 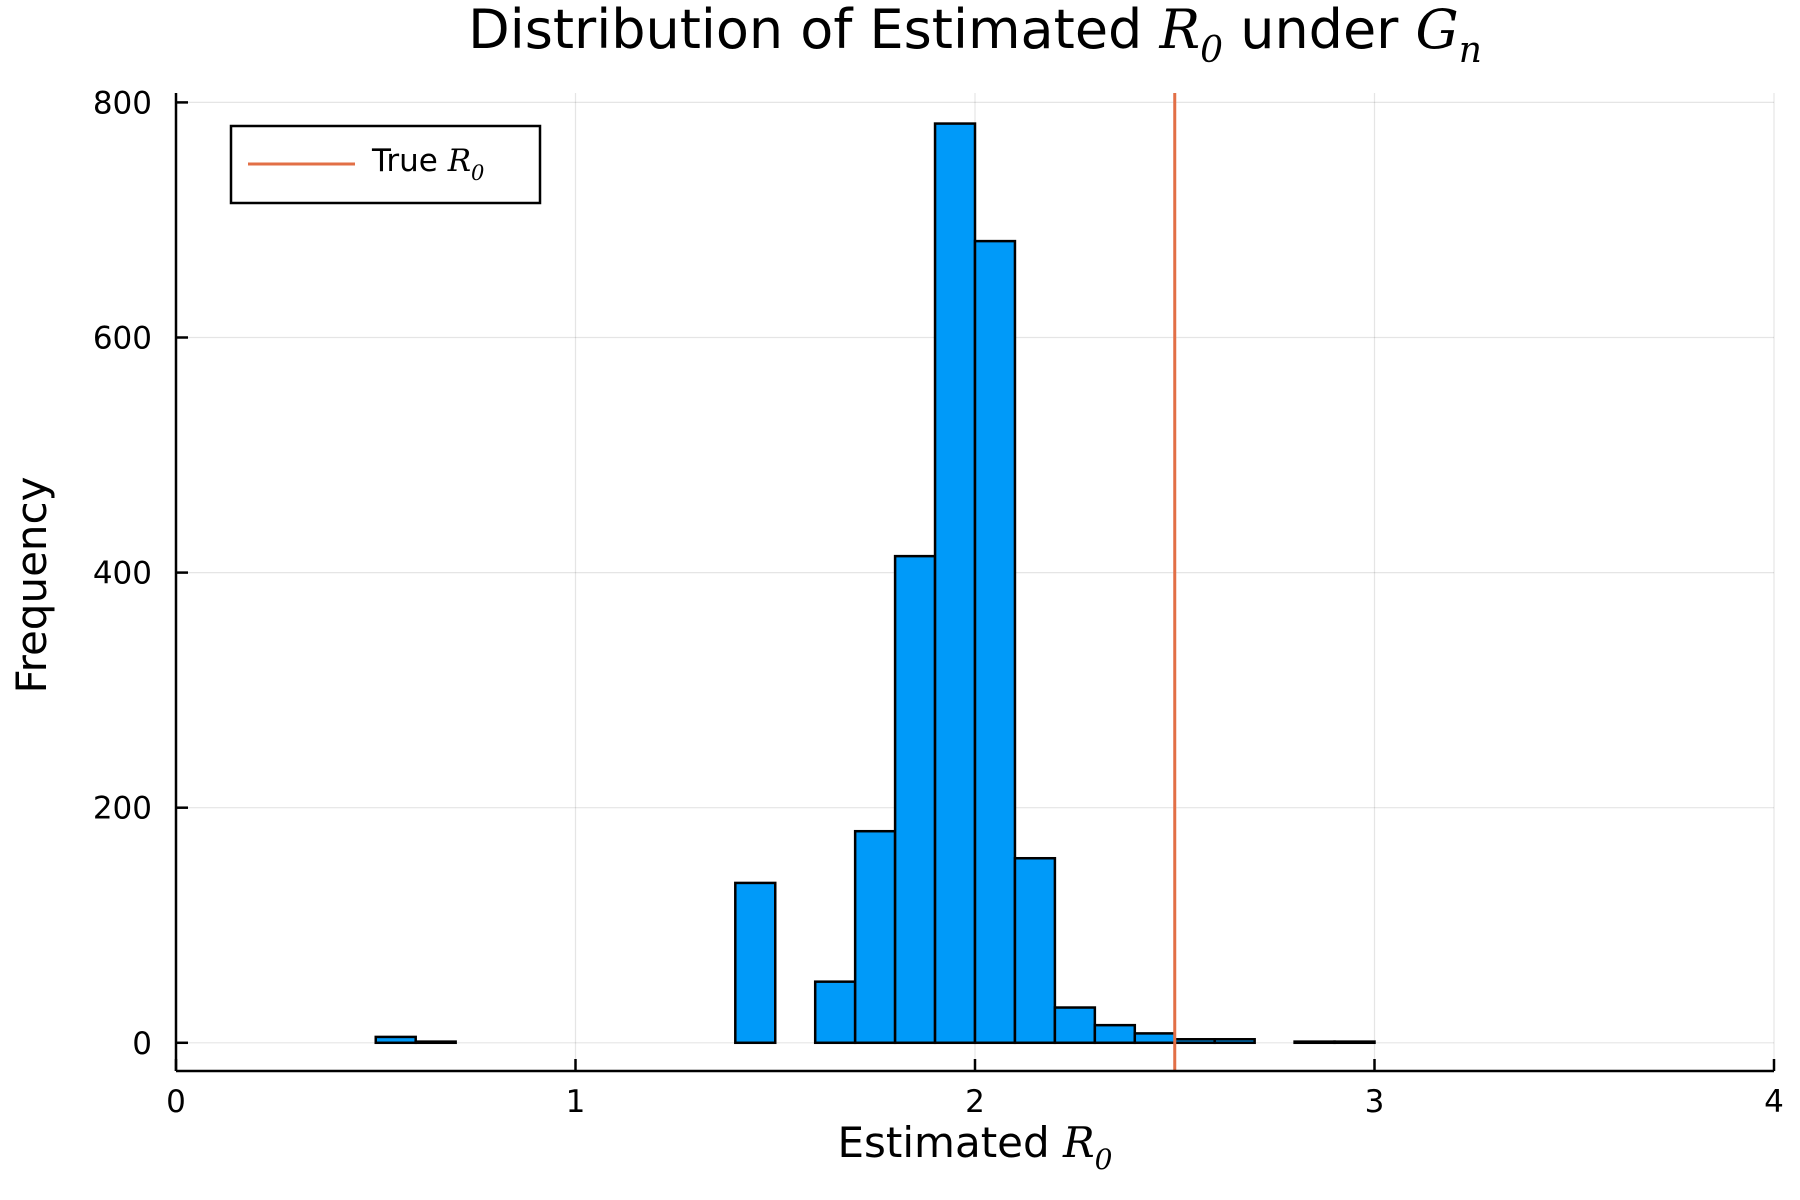 What do you see at coordinates (122, 809) in the screenshot?
I see `y-tick-label: 200` at bounding box center [122, 809].